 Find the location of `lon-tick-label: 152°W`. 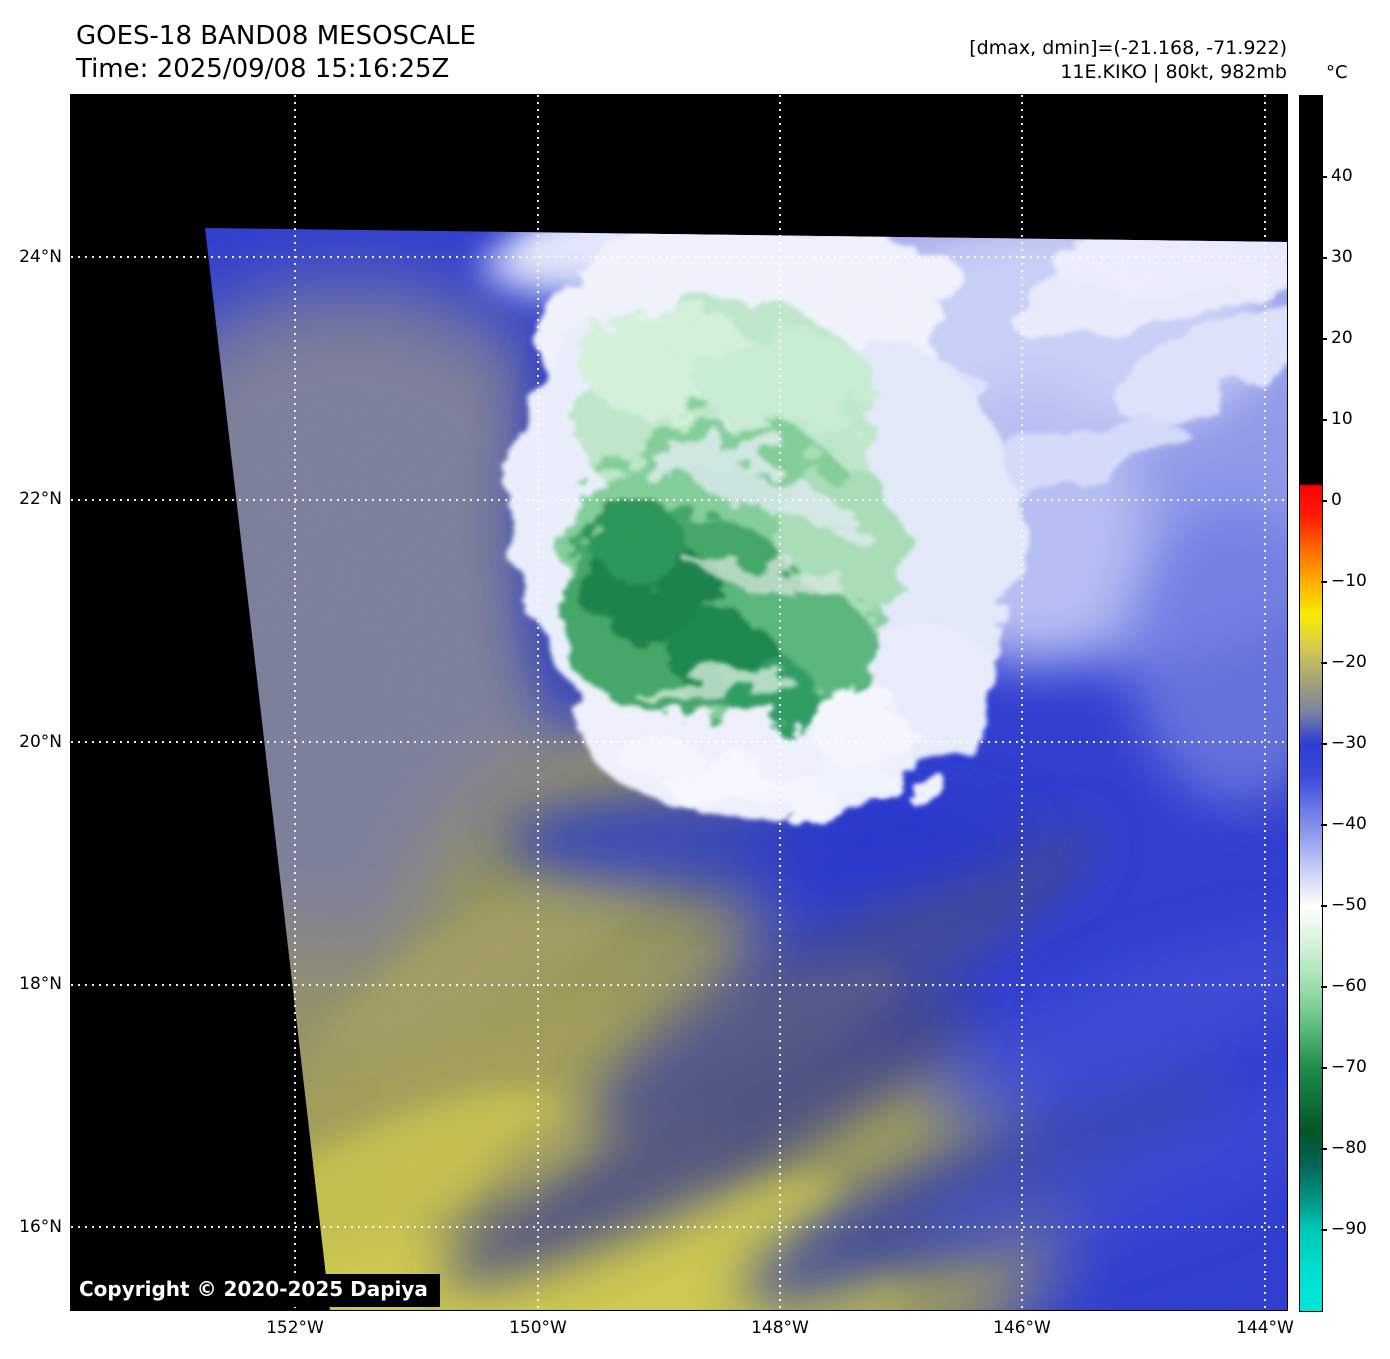

lon-tick-label: 152°W is located at coordinates (295, 1328).